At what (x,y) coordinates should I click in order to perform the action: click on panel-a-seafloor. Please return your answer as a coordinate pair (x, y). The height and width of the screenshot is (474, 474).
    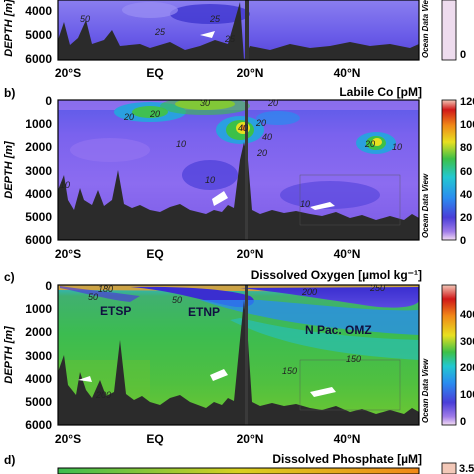
    Looking at the image, I should click on (238, 31).